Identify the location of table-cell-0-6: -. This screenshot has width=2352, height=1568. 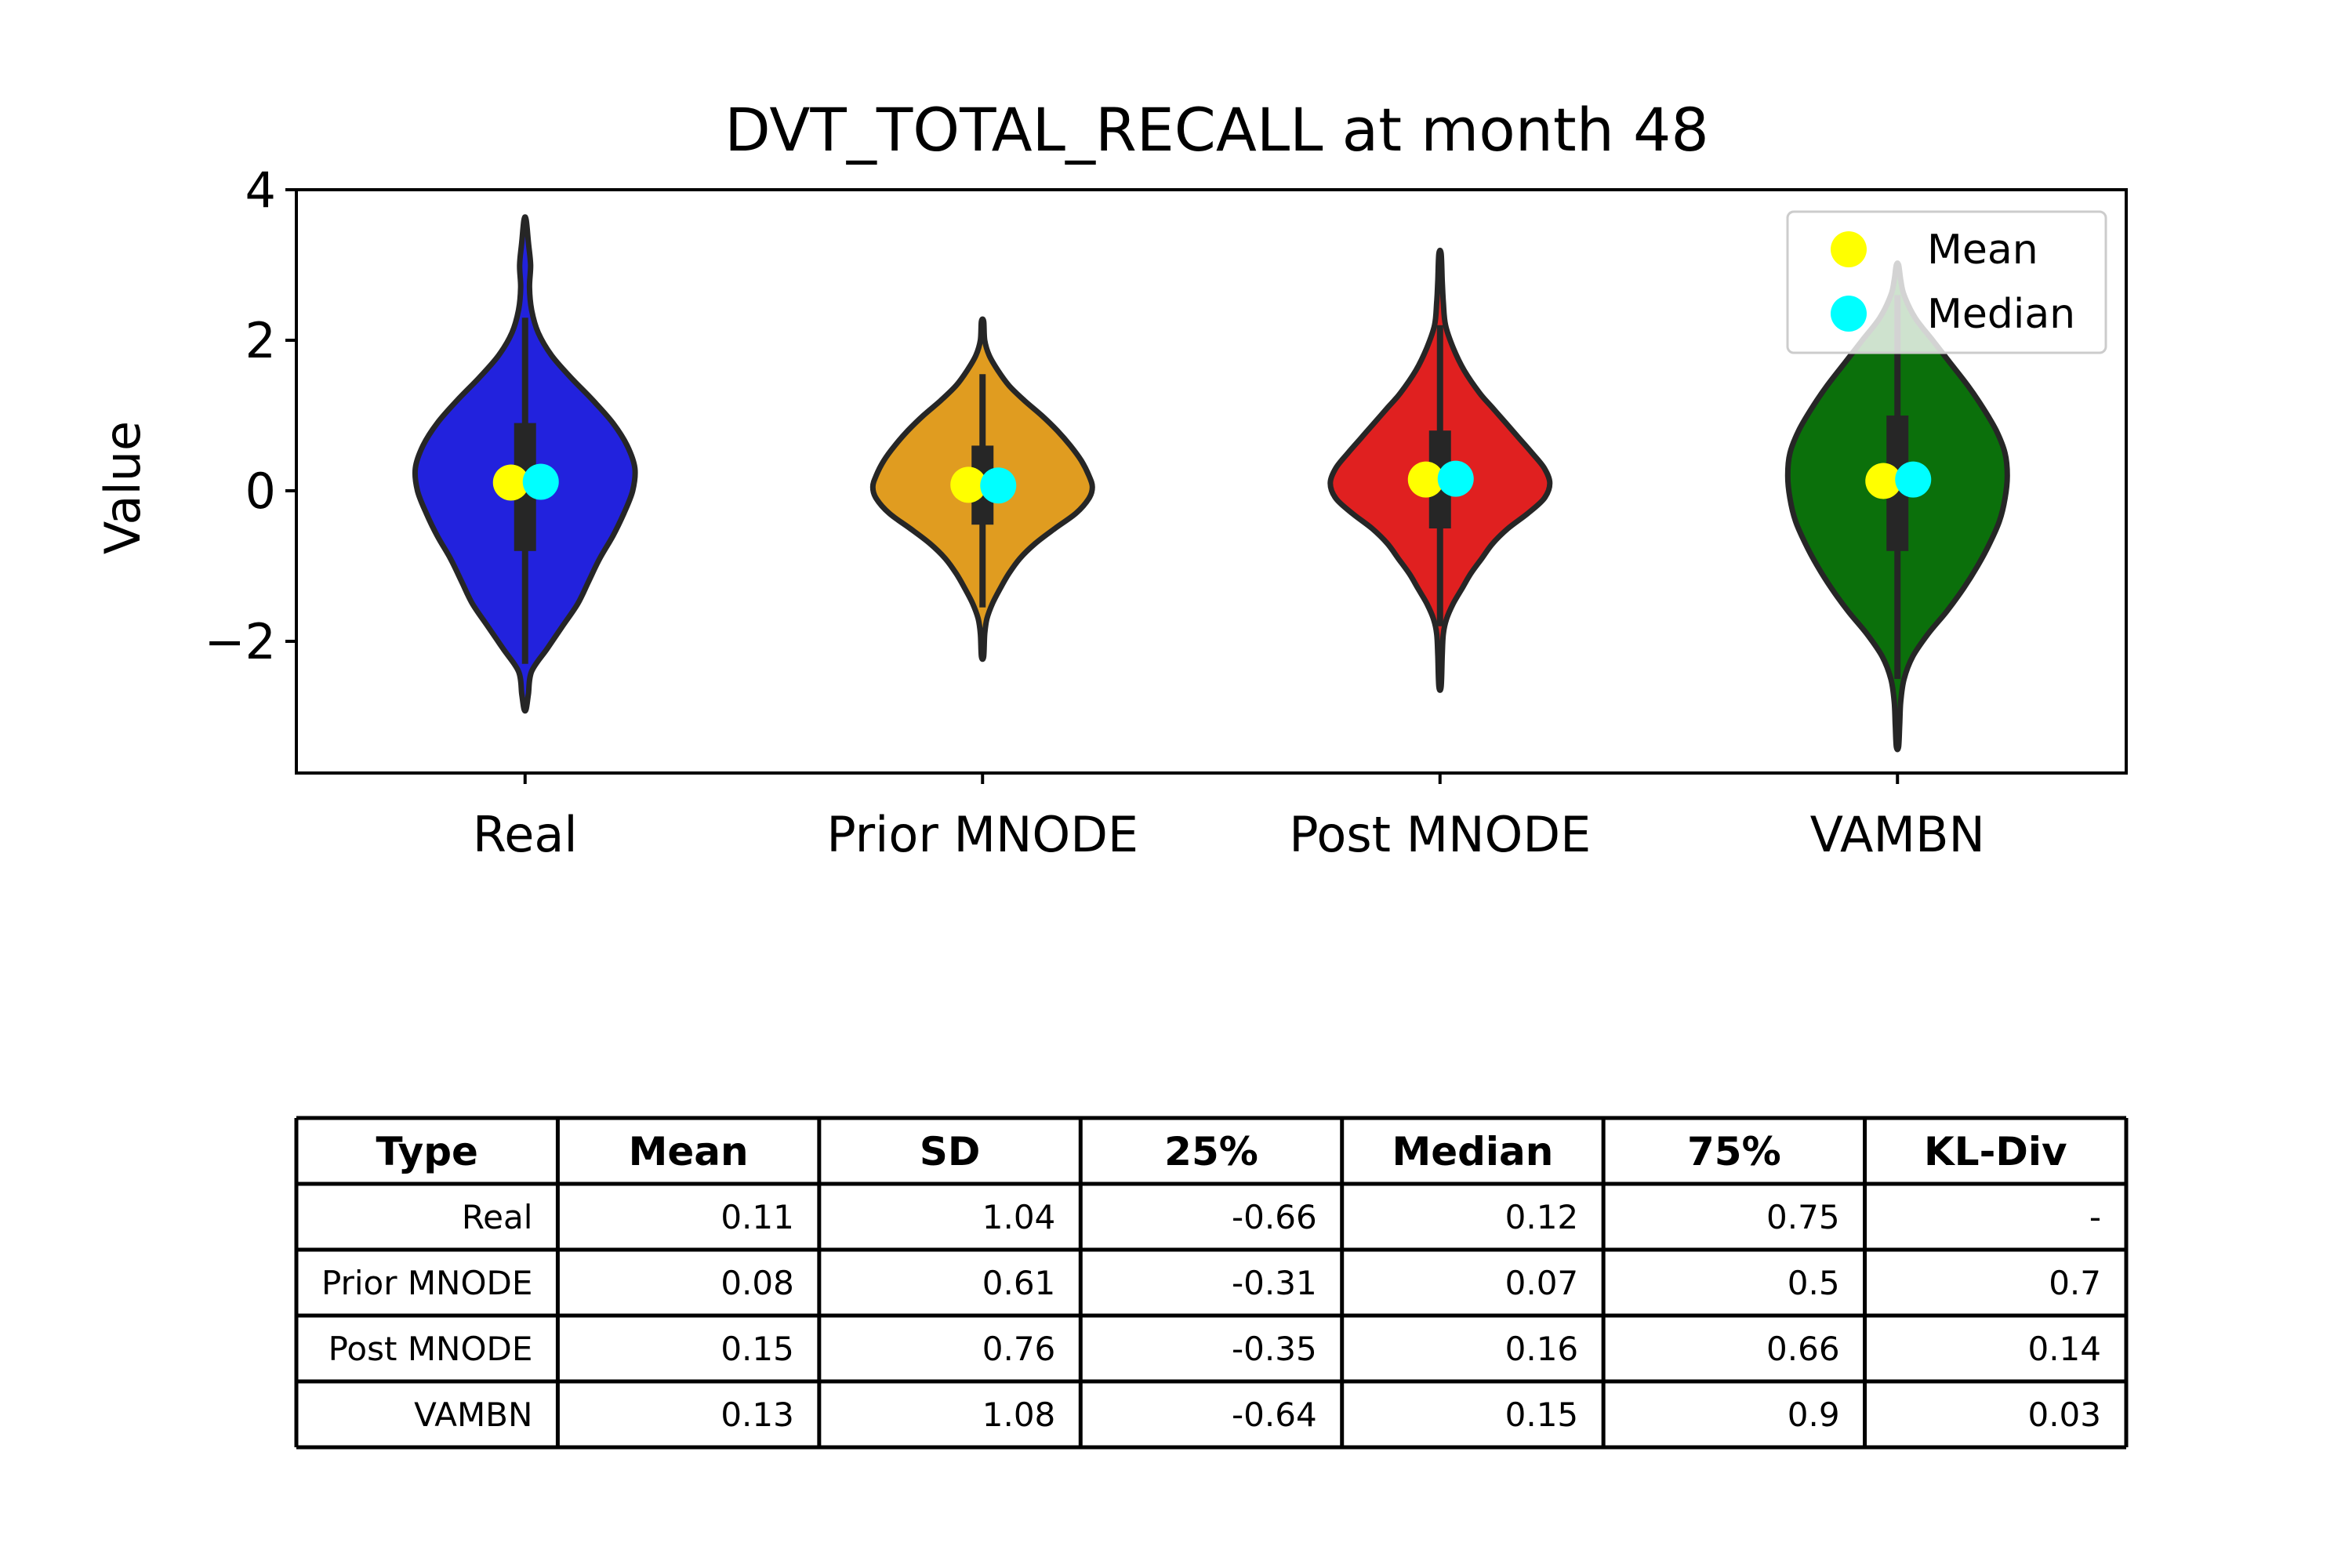
(2095, 1217).